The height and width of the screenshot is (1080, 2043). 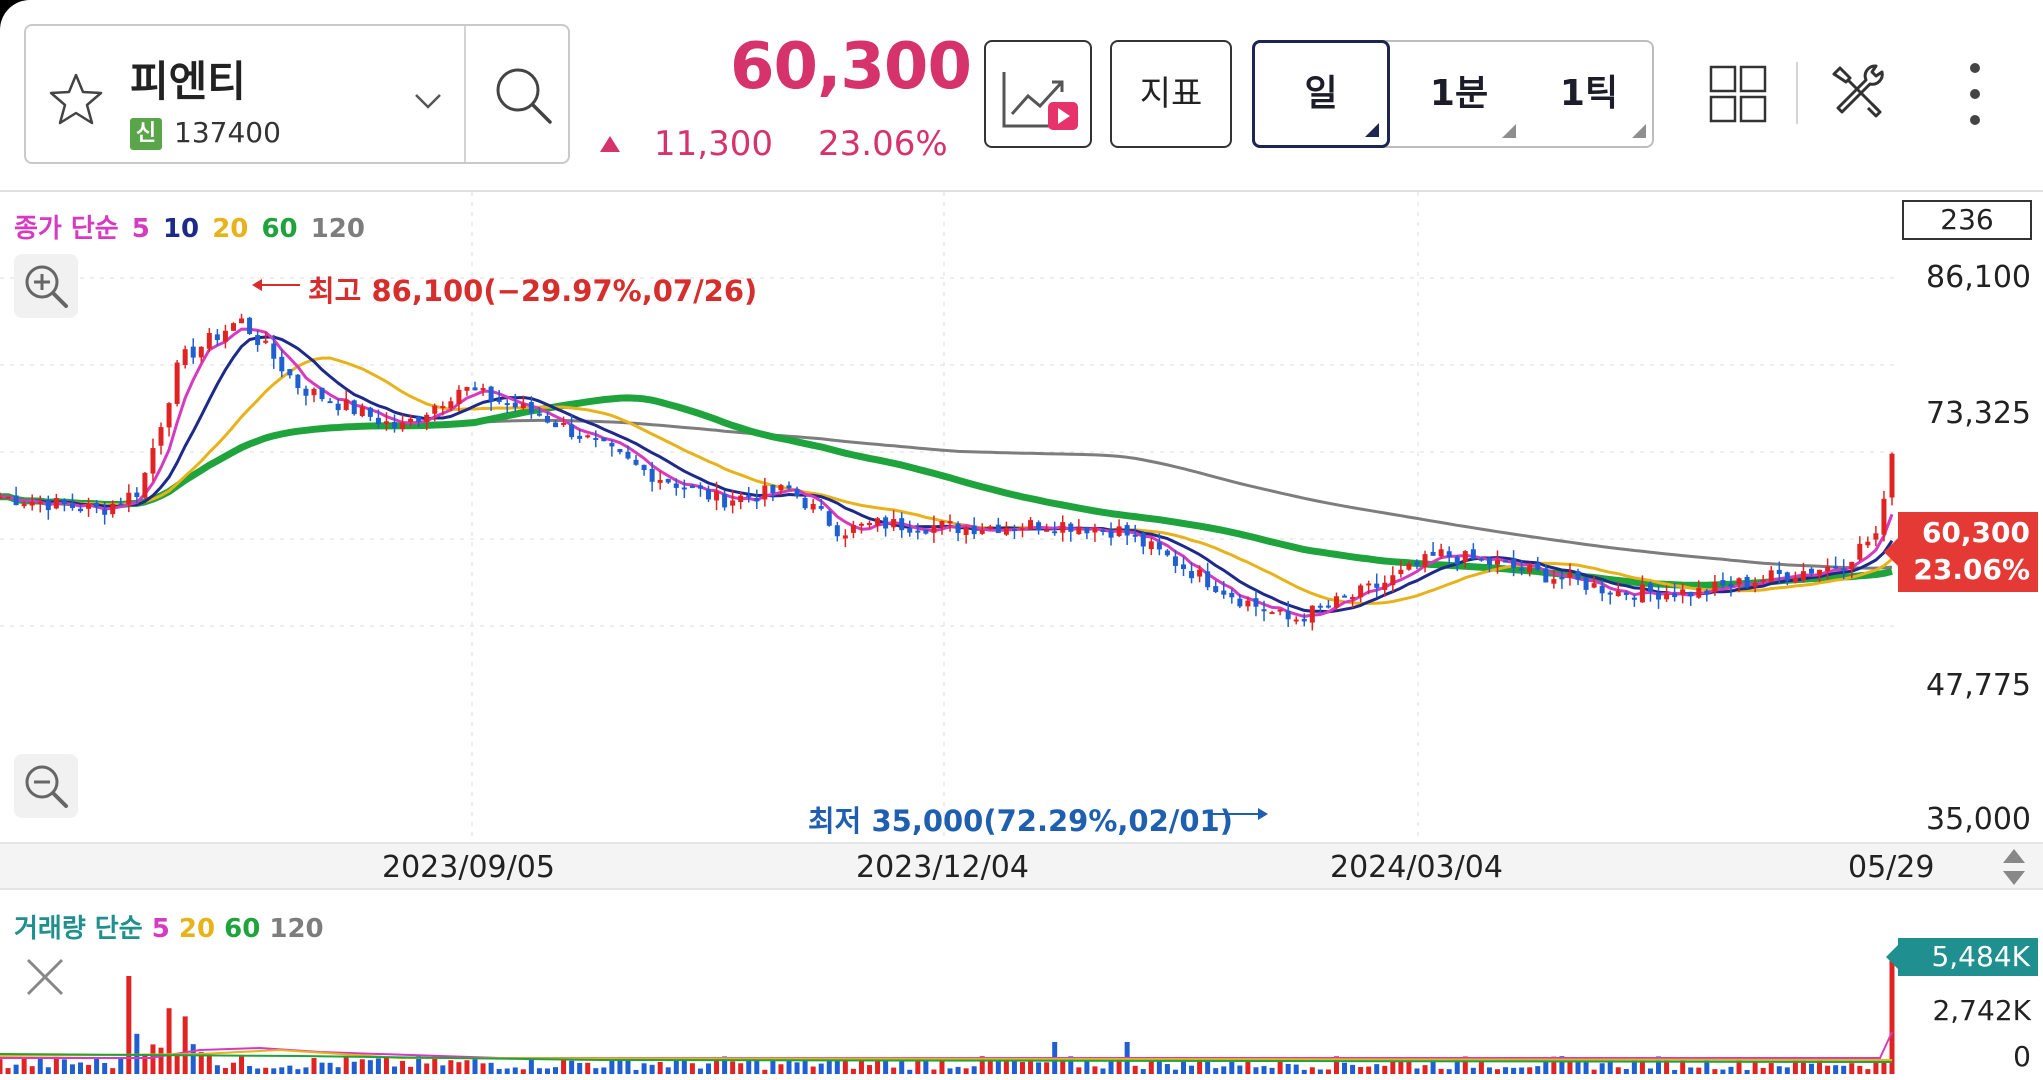 I want to click on tools-icon, so click(x=1857, y=91).